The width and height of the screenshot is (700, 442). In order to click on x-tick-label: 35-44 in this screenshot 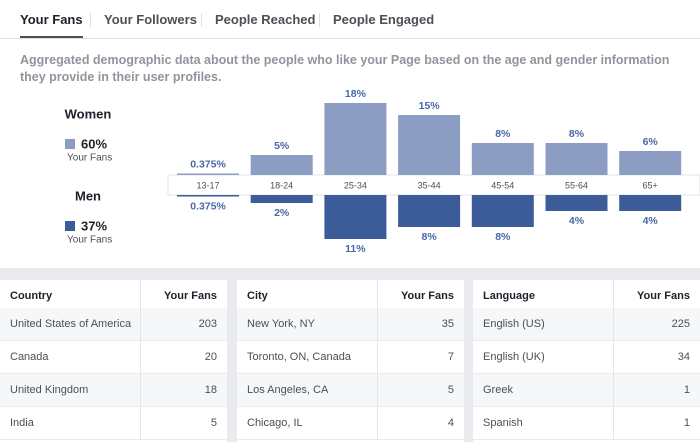, I will do `click(429, 185)`.